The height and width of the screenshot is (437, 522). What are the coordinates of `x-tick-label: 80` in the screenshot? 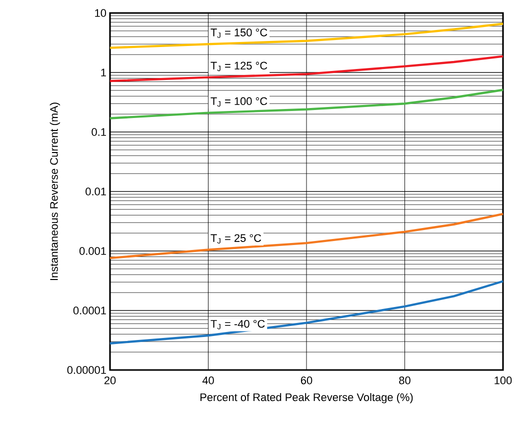 It's located at (404, 380).